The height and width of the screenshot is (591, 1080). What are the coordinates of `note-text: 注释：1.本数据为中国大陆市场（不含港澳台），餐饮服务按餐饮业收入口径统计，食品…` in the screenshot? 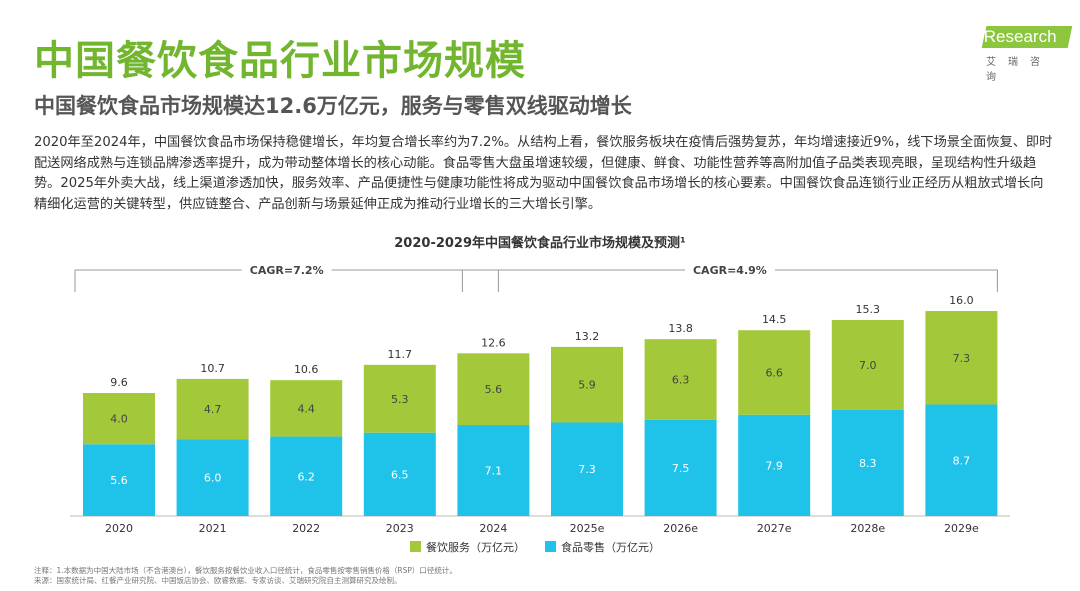 It's located at (245, 570).